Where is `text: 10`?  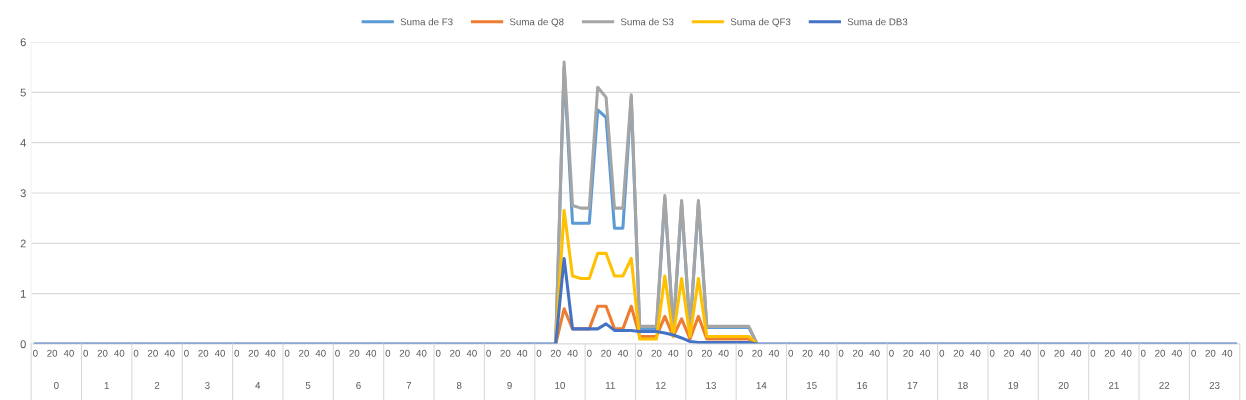 text: 10 is located at coordinates (560, 385).